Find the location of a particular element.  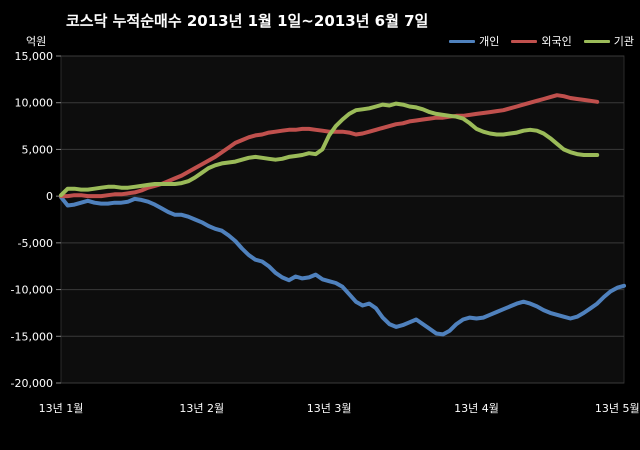

legend-item-foreign: 외국인 is located at coordinates (541, 41).